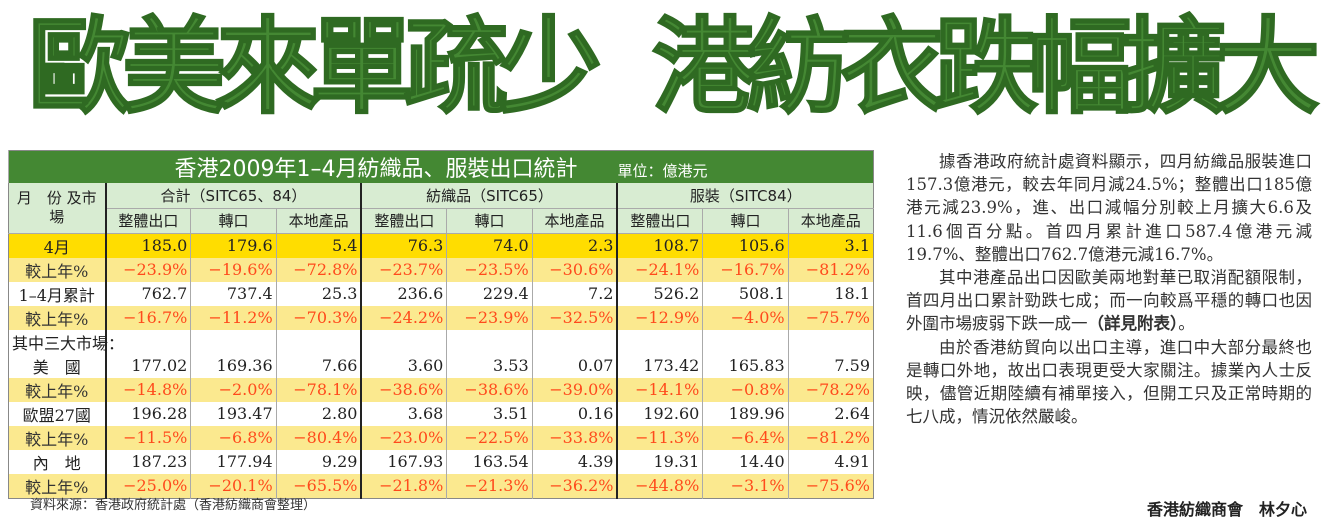 The image size is (1321, 526). Describe the element at coordinates (403, 245) in the screenshot. I see `table-cell: 76.3` at that location.